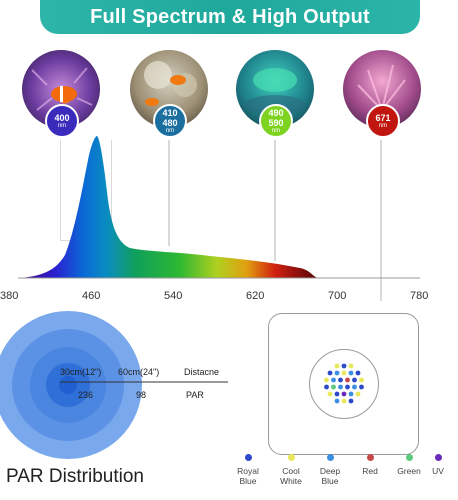 This screenshot has height=500, width=458. I want to click on badge-wavelength-top: 490, so click(276, 112).